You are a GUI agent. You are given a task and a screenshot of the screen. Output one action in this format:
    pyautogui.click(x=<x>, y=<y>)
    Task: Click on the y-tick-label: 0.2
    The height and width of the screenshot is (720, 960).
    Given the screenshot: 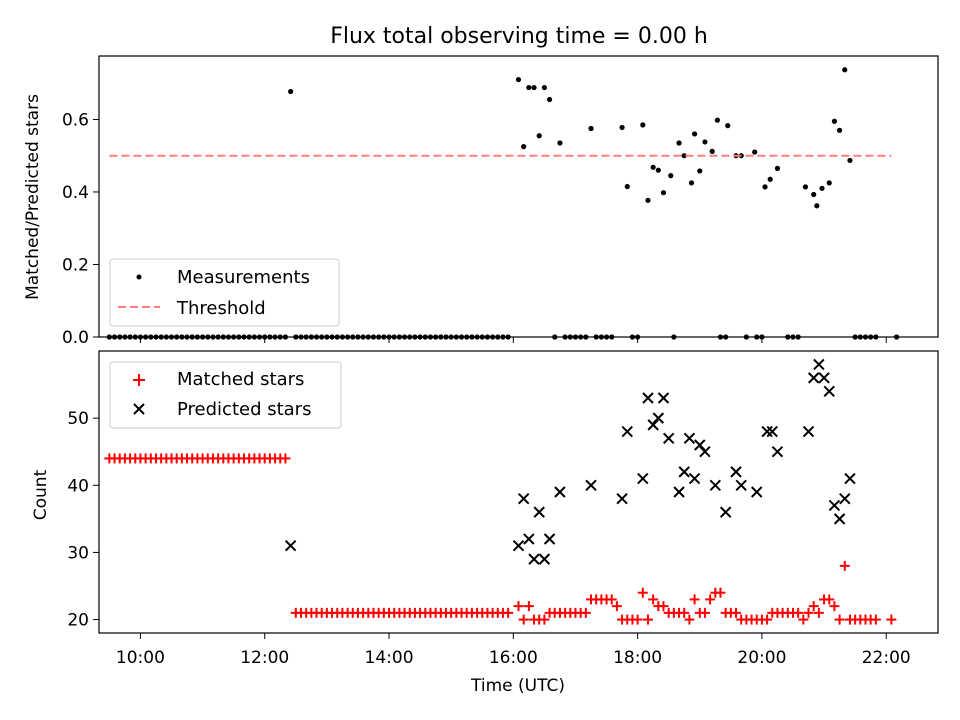 What is the action you would take?
    pyautogui.click(x=75, y=265)
    